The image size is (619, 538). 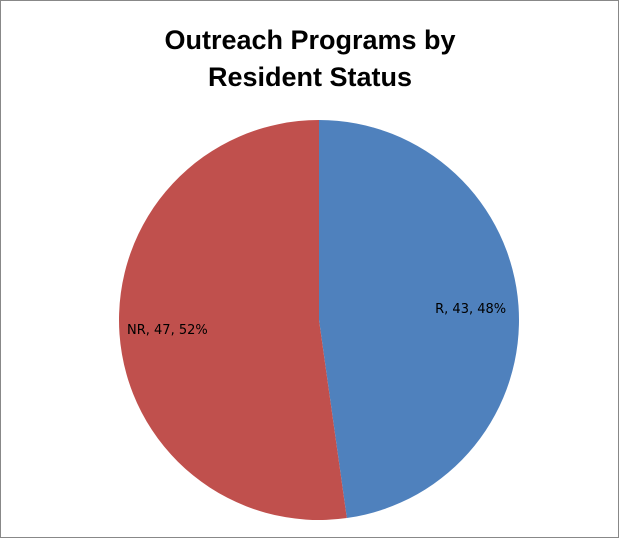 What do you see at coordinates (167, 330) in the screenshot?
I see `data-label: NR, 47, 52%` at bounding box center [167, 330].